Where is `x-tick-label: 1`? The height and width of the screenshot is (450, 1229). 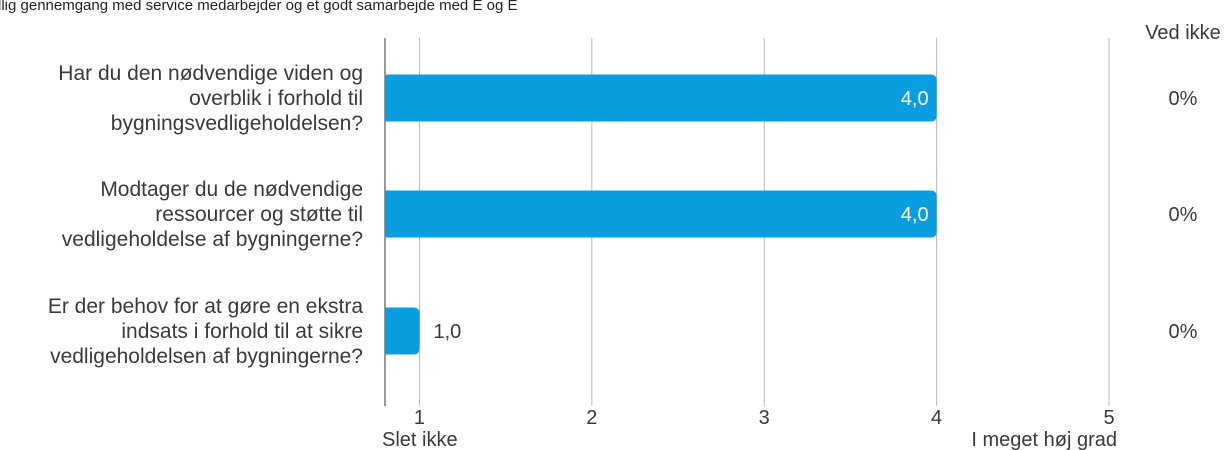
x-tick-label: 1 is located at coordinates (419, 418).